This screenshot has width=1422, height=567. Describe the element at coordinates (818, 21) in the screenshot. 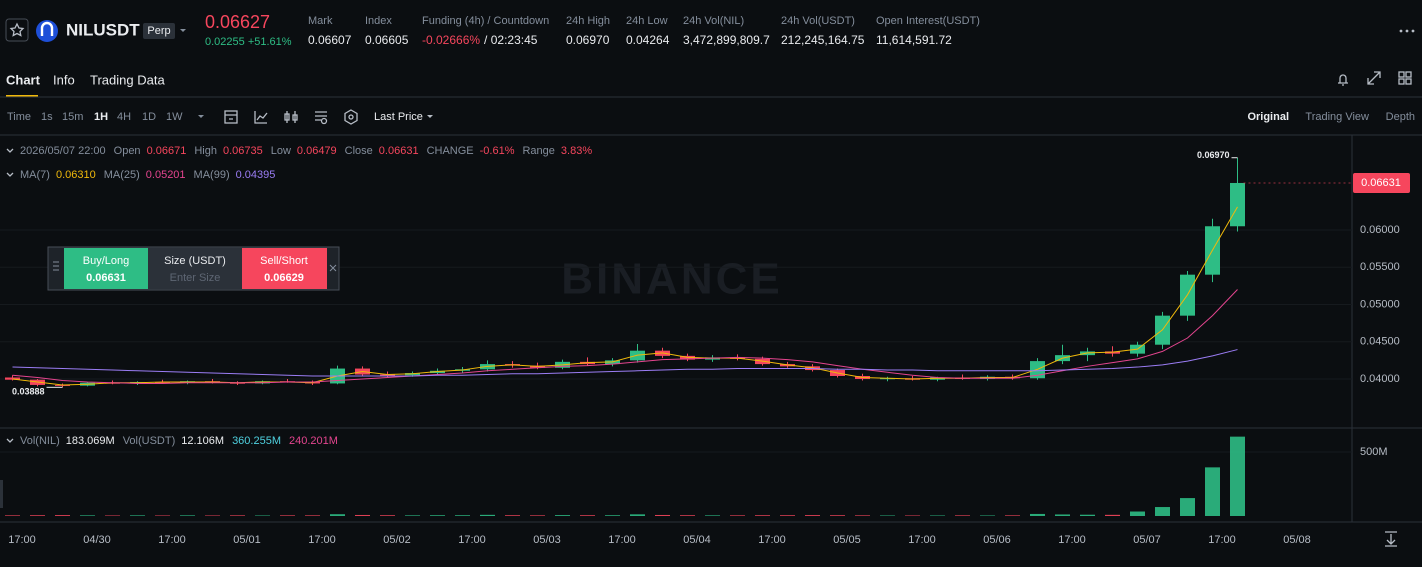

I see `stat-label: 24h Vol(USDT)` at that location.